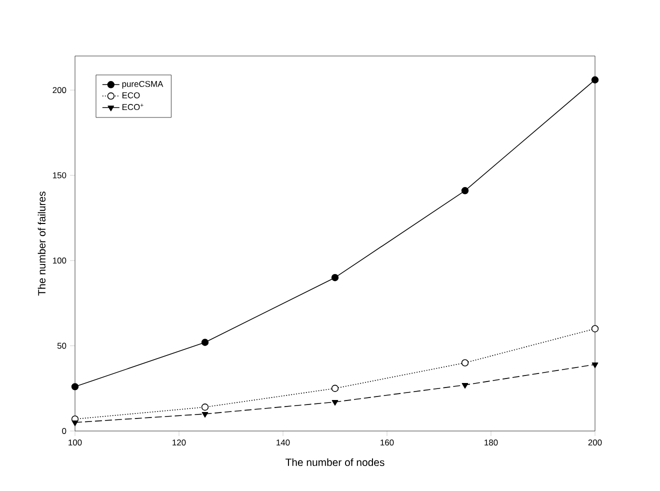  What do you see at coordinates (335, 462) in the screenshot?
I see `x-axis-title: The number of nodes` at bounding box center [335, 462].